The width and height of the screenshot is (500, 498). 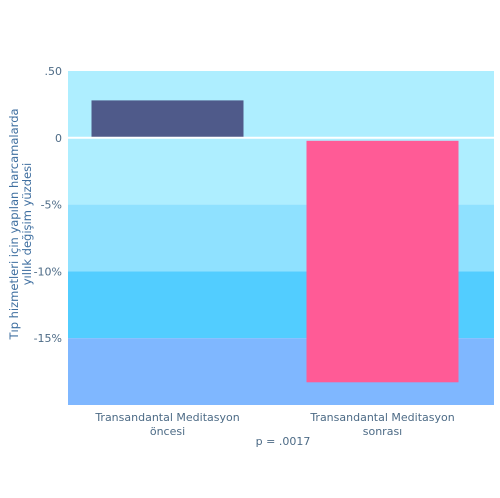 What do you see at coordinates (381, 417) in the screenshot?
I see `x-category-line-1-0: Transandantal Meditasyon` at bounding box center [381, 417].